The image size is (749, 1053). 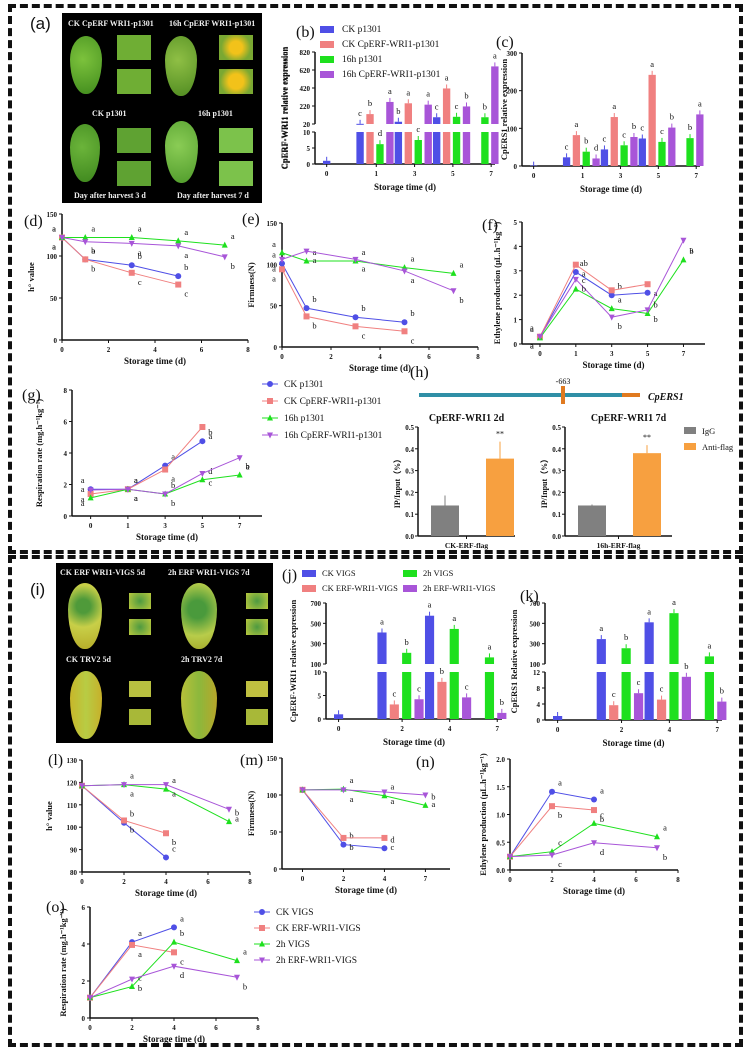 I want to click on y-tick-label: 300, so click(x=316, y=645).